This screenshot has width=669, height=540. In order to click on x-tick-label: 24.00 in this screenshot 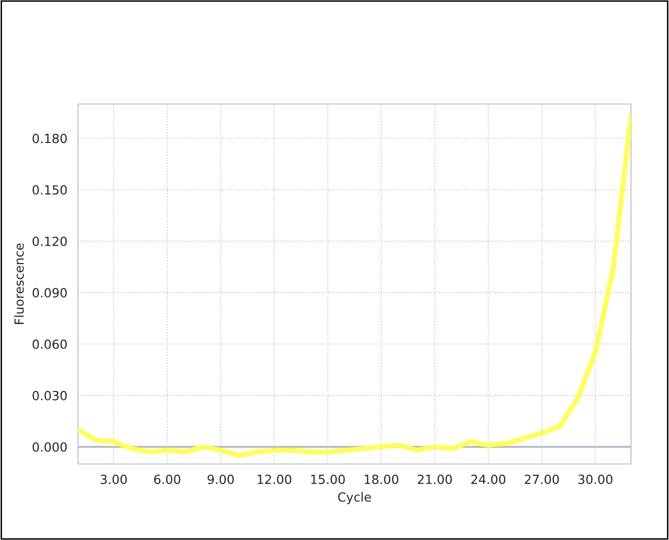, I will do `click(488, 479)`.